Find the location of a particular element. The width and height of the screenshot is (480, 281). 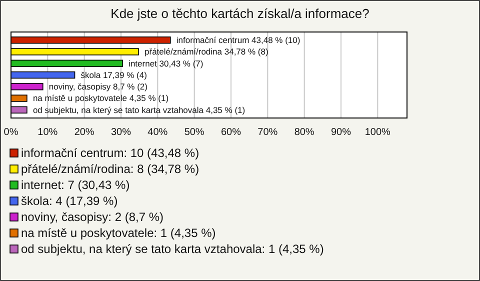

x-tick-label: 30% is located at coordinates (121, 132).